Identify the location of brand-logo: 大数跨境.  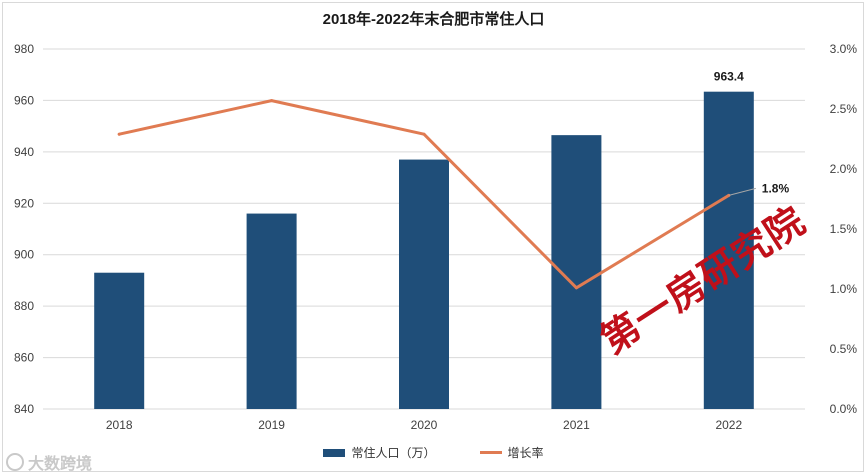
(49, 462).